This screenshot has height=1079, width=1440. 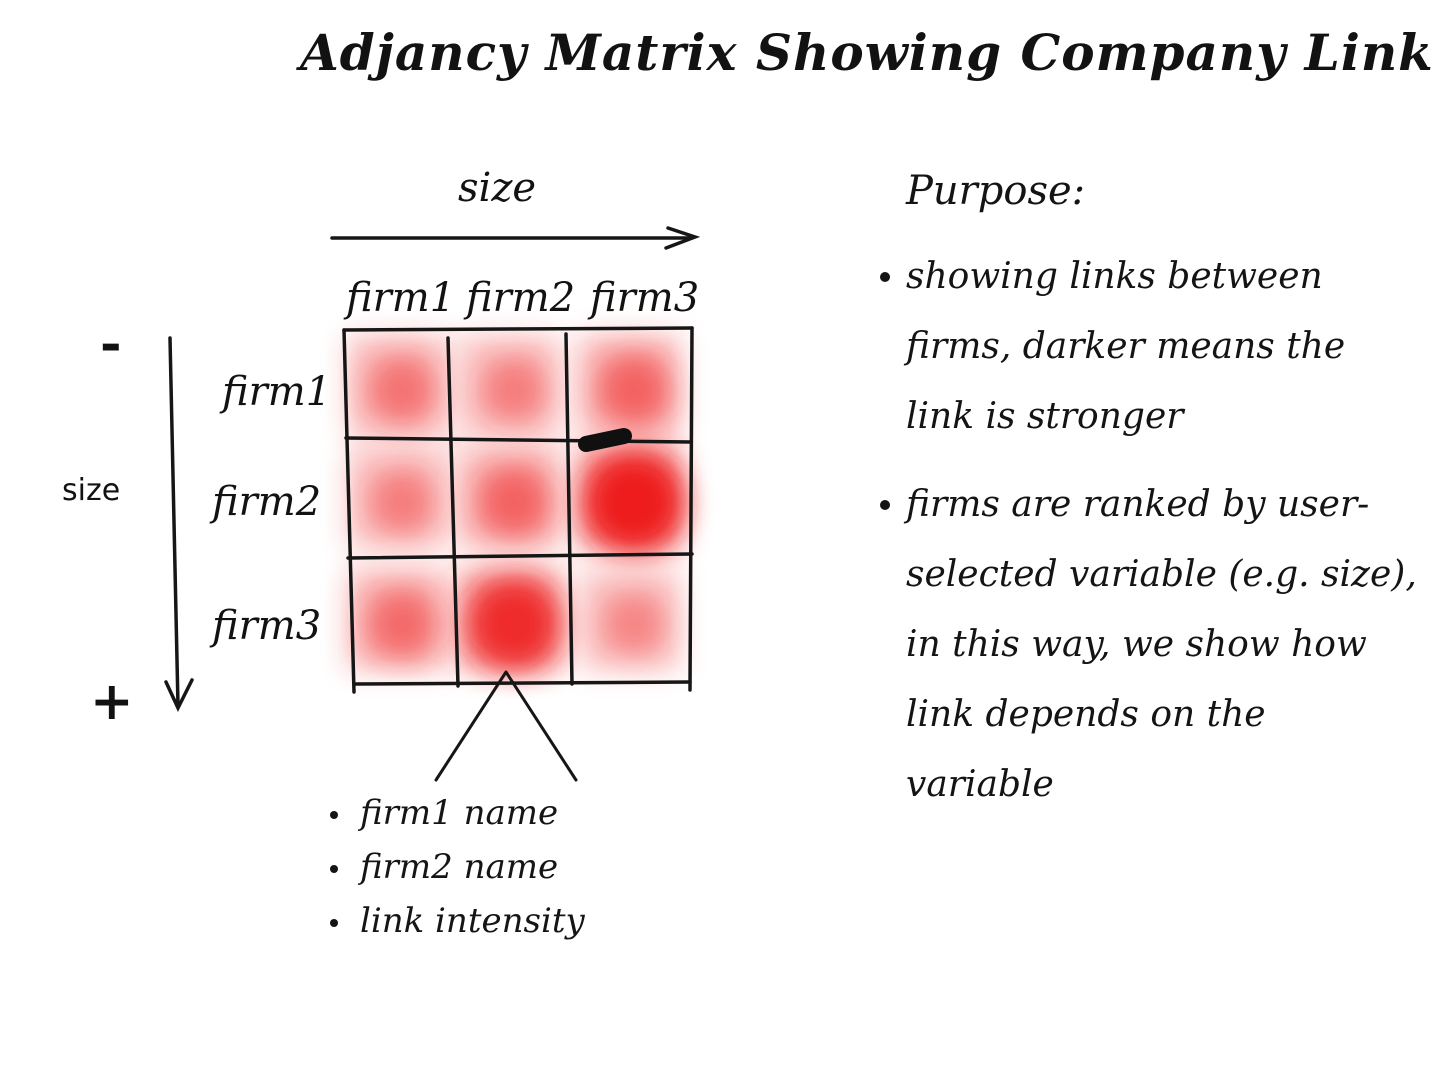 I want to click on pen-mark, so click(x=605, y=440).